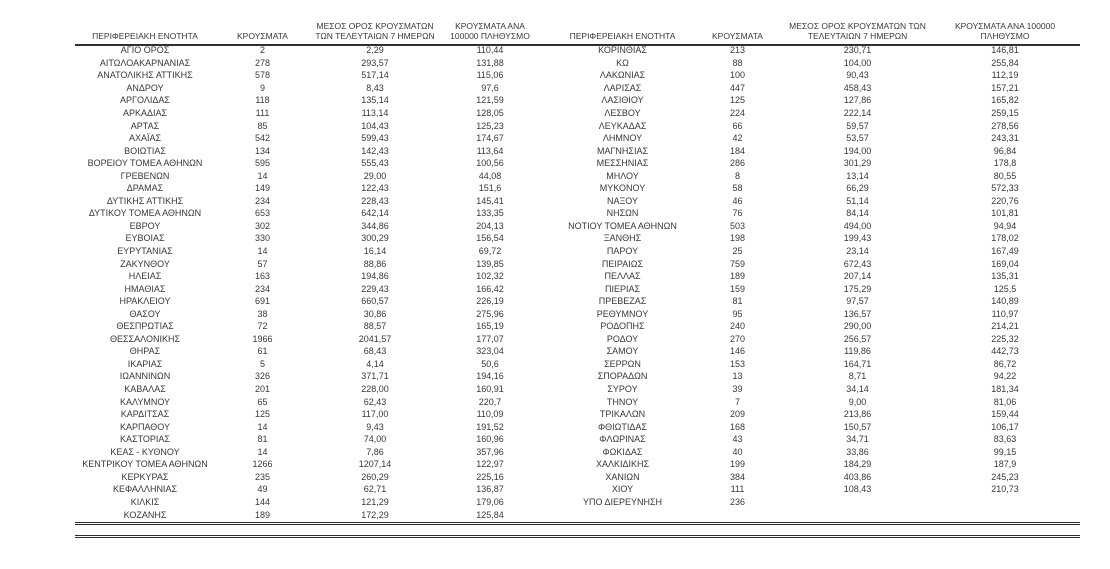 This screenshot has height=569, width=1110. What do you see at coordinates (490, 251) in the screenshot?
I see `per-100k-cell: 69,72` at bounding box center [490, 251].